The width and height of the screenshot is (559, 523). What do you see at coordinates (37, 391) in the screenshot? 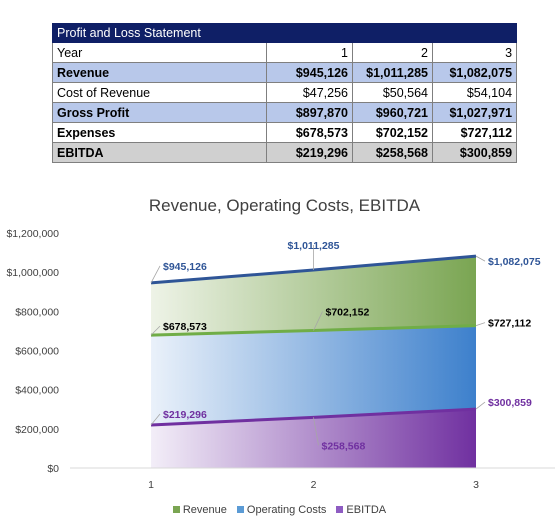
I see `y-tick-label: $400,000` at bounding box center [37, 391].